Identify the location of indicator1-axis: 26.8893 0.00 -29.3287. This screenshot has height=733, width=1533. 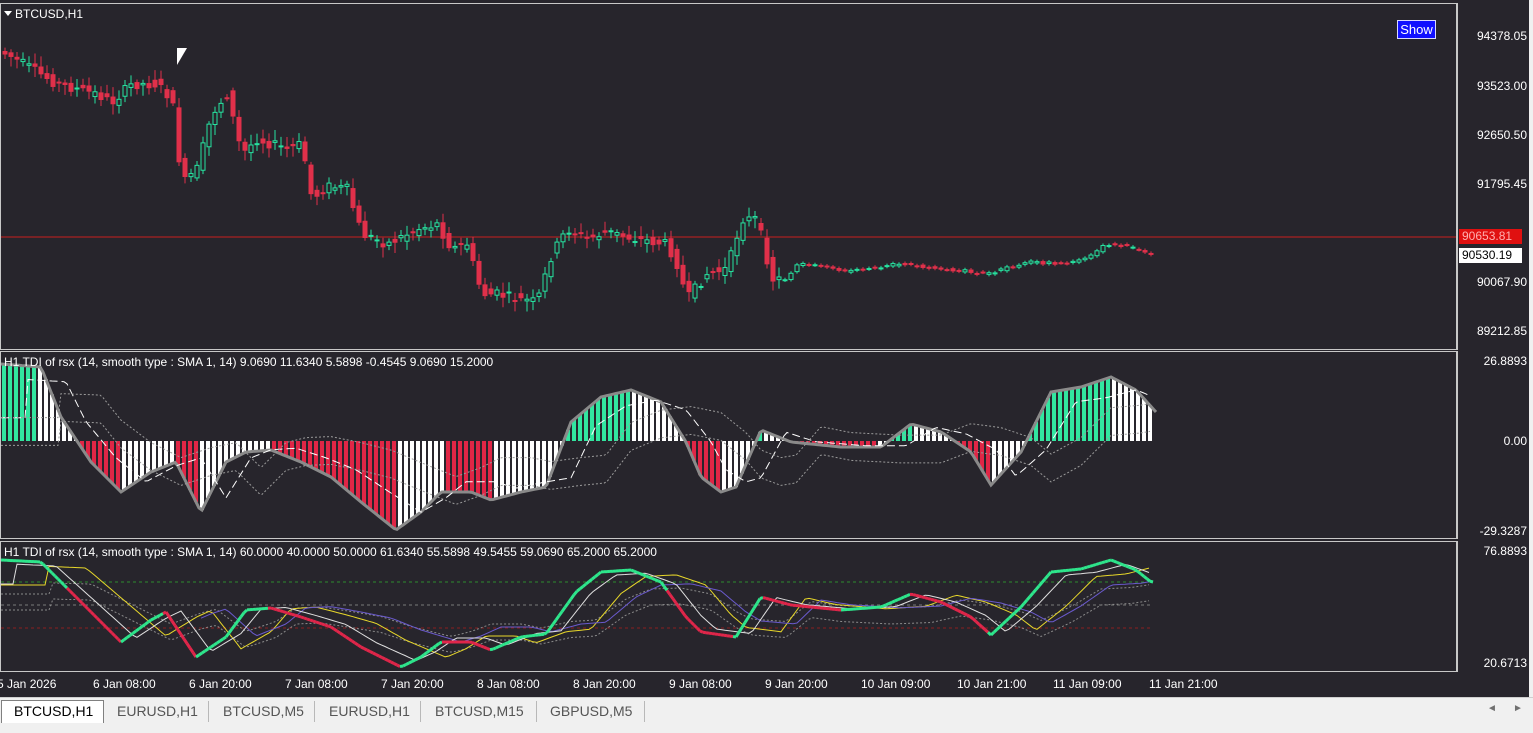
(1495, 445).